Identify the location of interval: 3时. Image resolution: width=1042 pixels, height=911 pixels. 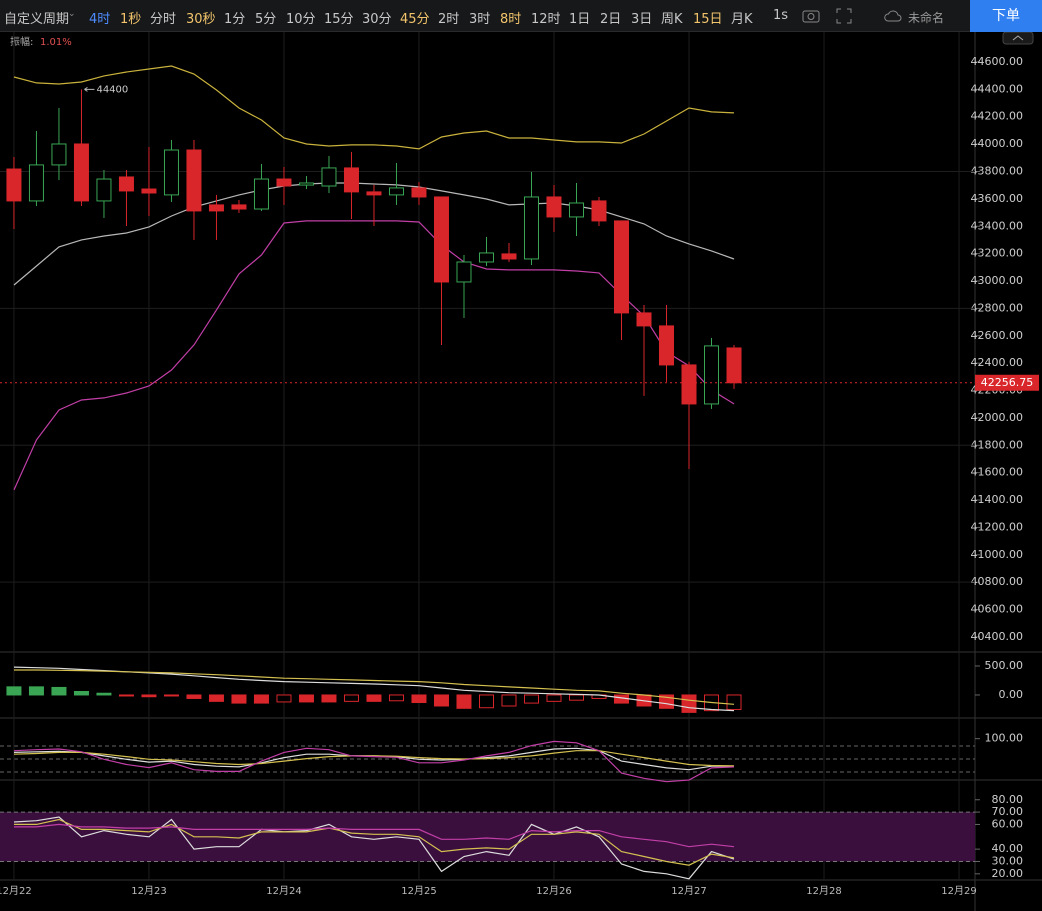
(480, 19).